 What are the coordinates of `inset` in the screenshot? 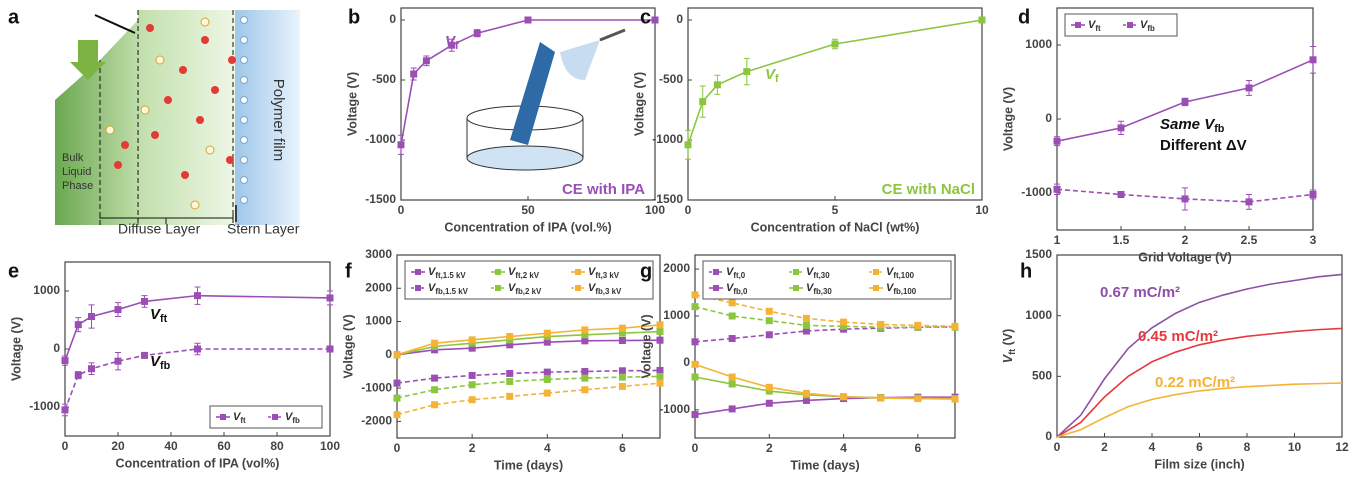 It's located at (546, 99).